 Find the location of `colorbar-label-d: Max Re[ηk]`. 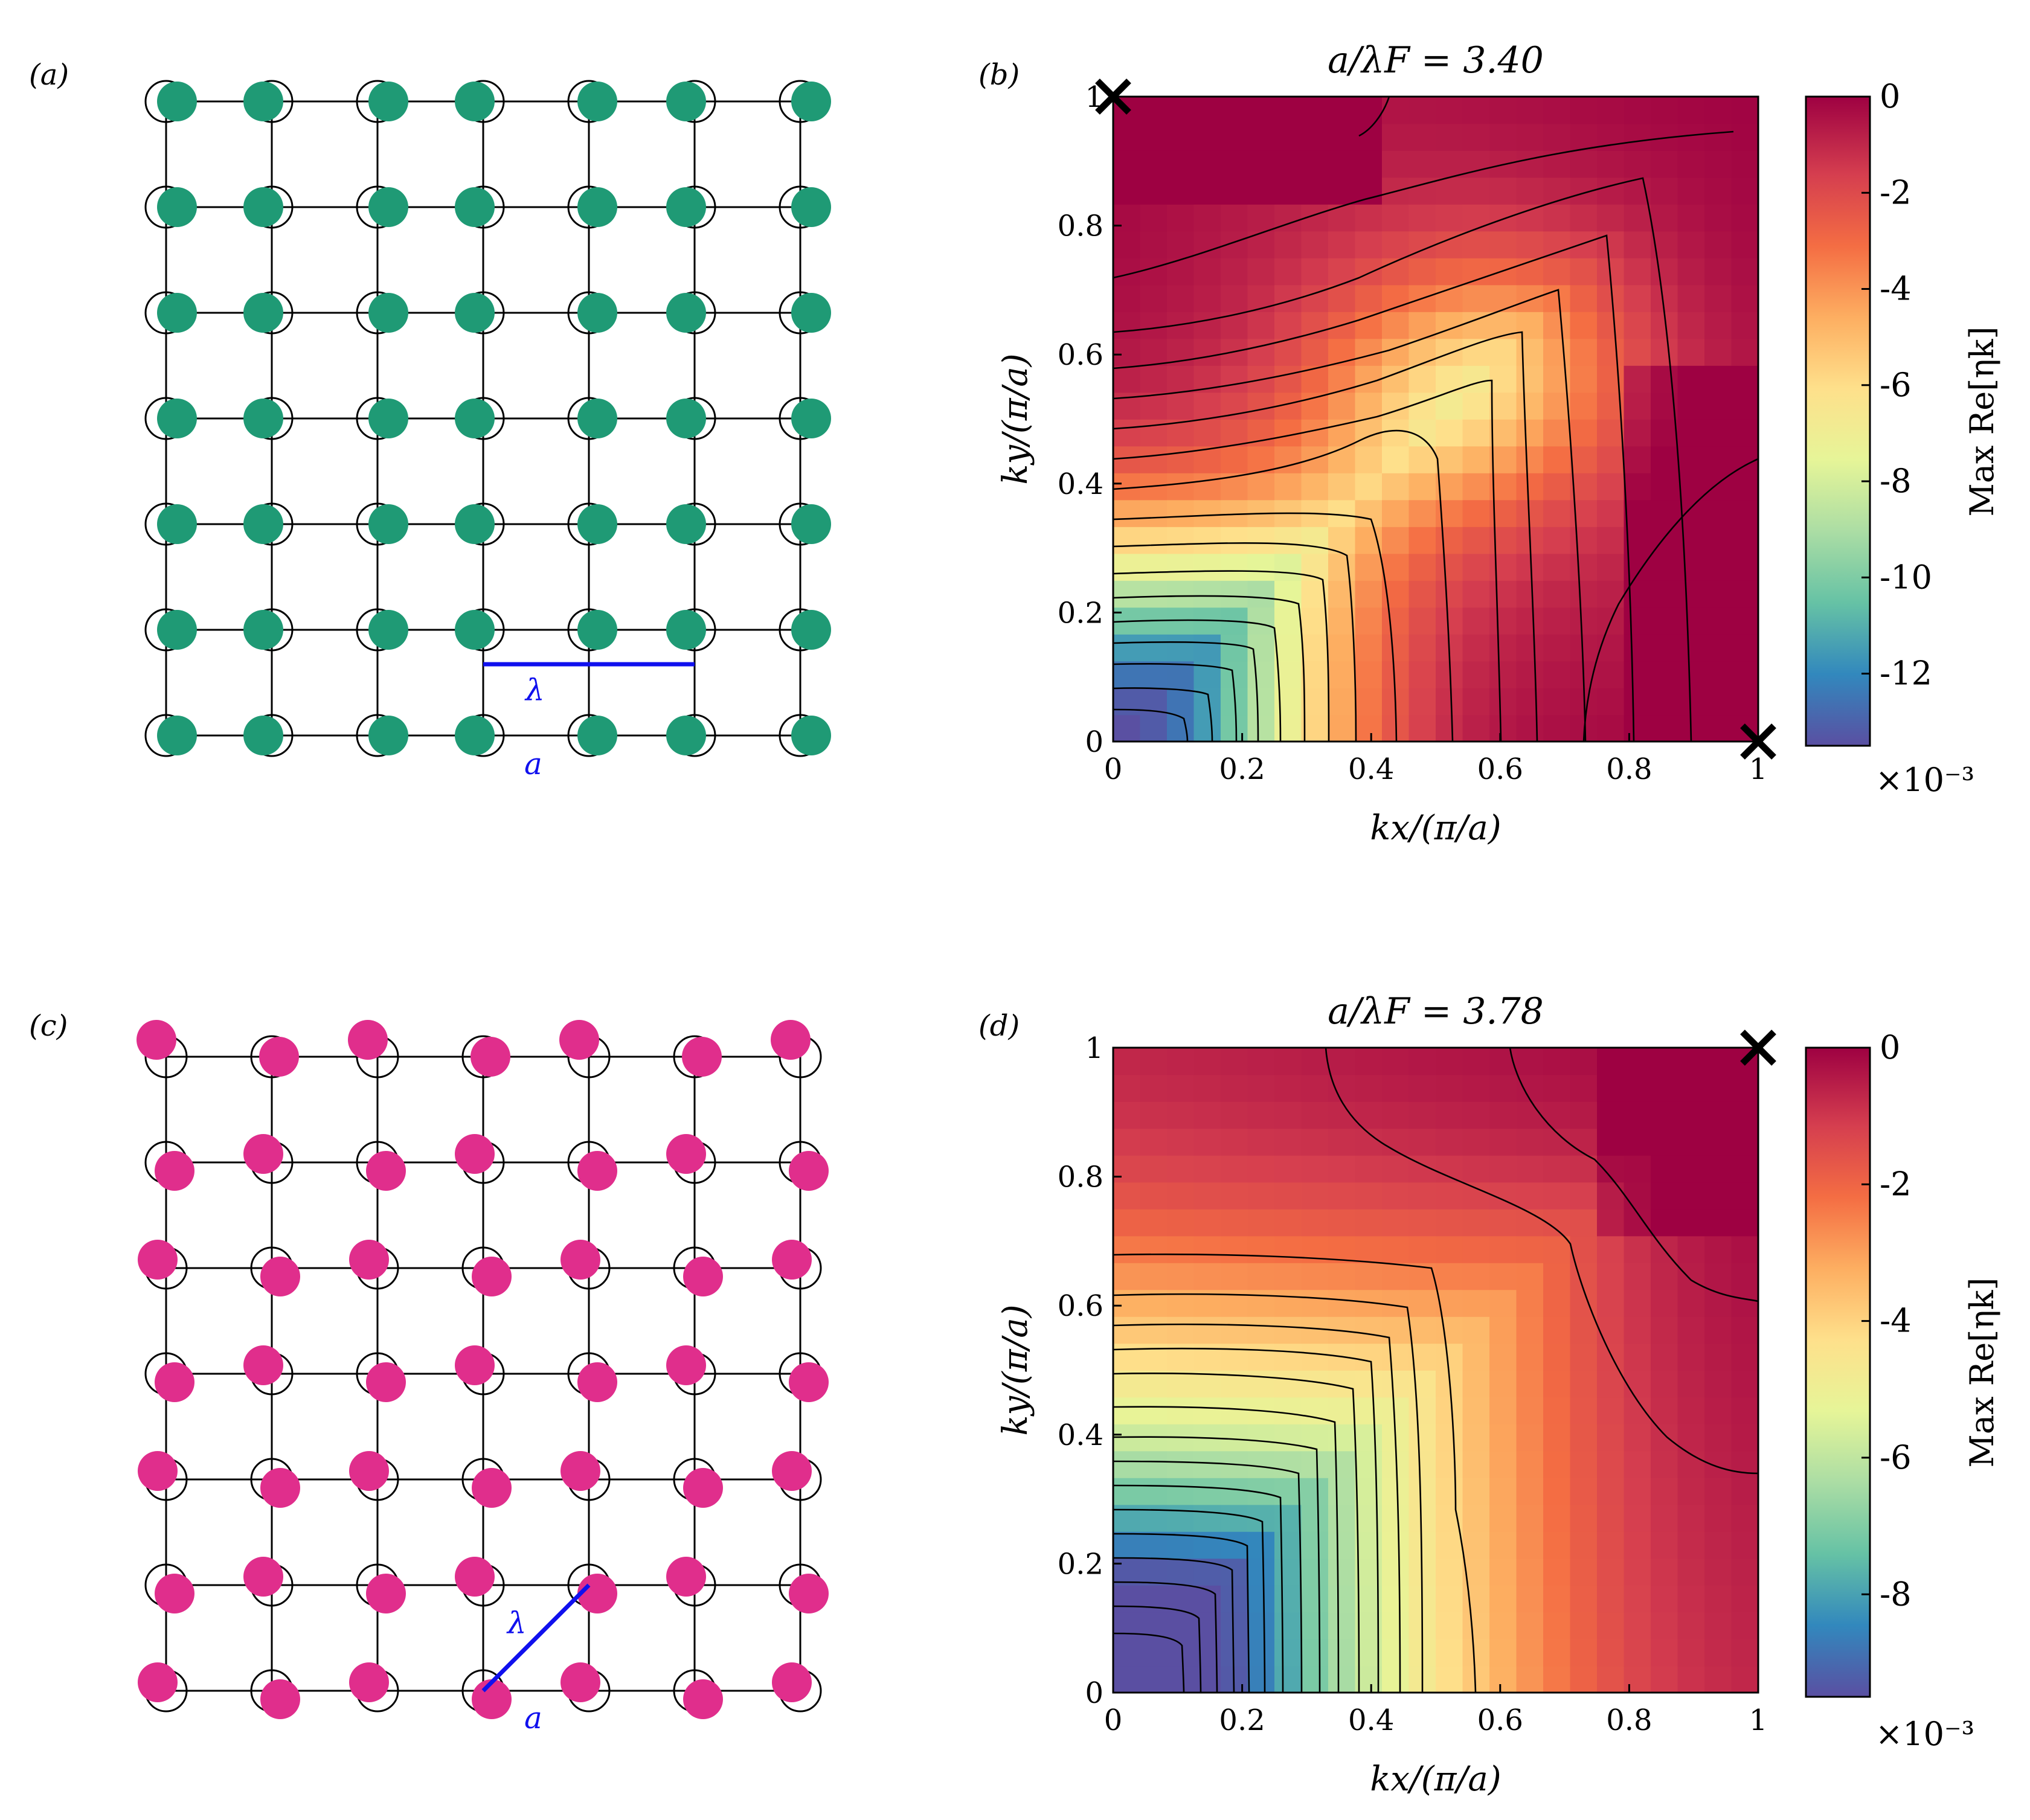

colorbar-label-d: Max Re[ηk] is located at coordinates (1982, 1373).